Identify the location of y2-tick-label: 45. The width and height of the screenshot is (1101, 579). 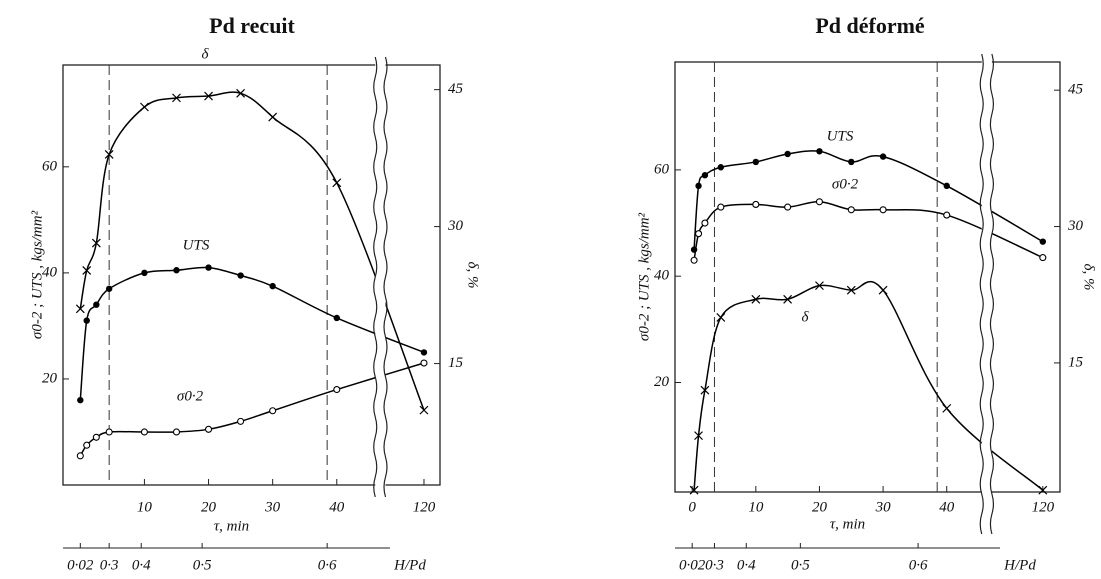
(456, 89).